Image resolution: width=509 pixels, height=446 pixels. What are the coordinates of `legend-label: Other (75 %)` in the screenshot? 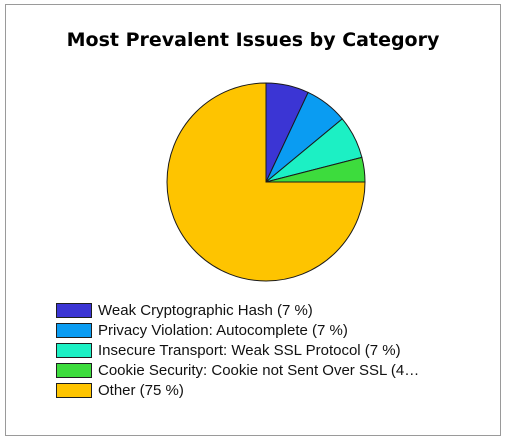 It's located at (141, 390).